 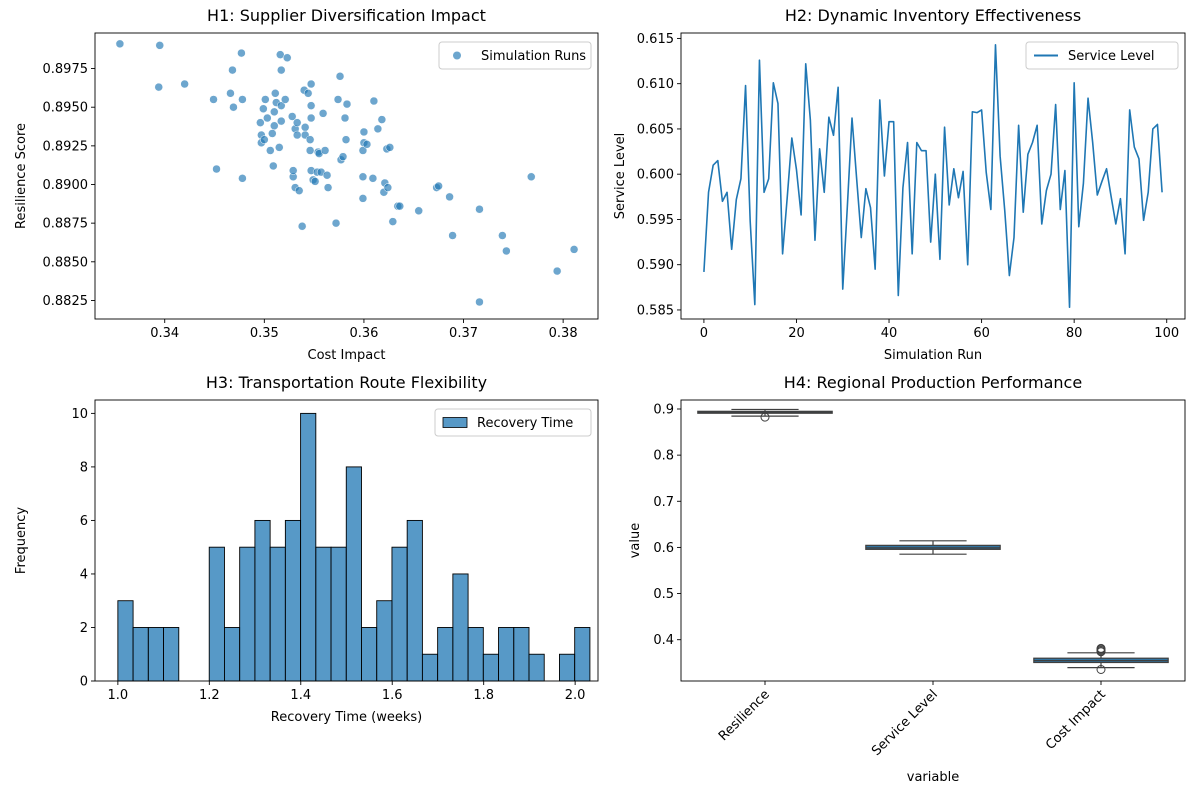 I want to click on y-tick-label: 0.585, so click(x=655, y=310).